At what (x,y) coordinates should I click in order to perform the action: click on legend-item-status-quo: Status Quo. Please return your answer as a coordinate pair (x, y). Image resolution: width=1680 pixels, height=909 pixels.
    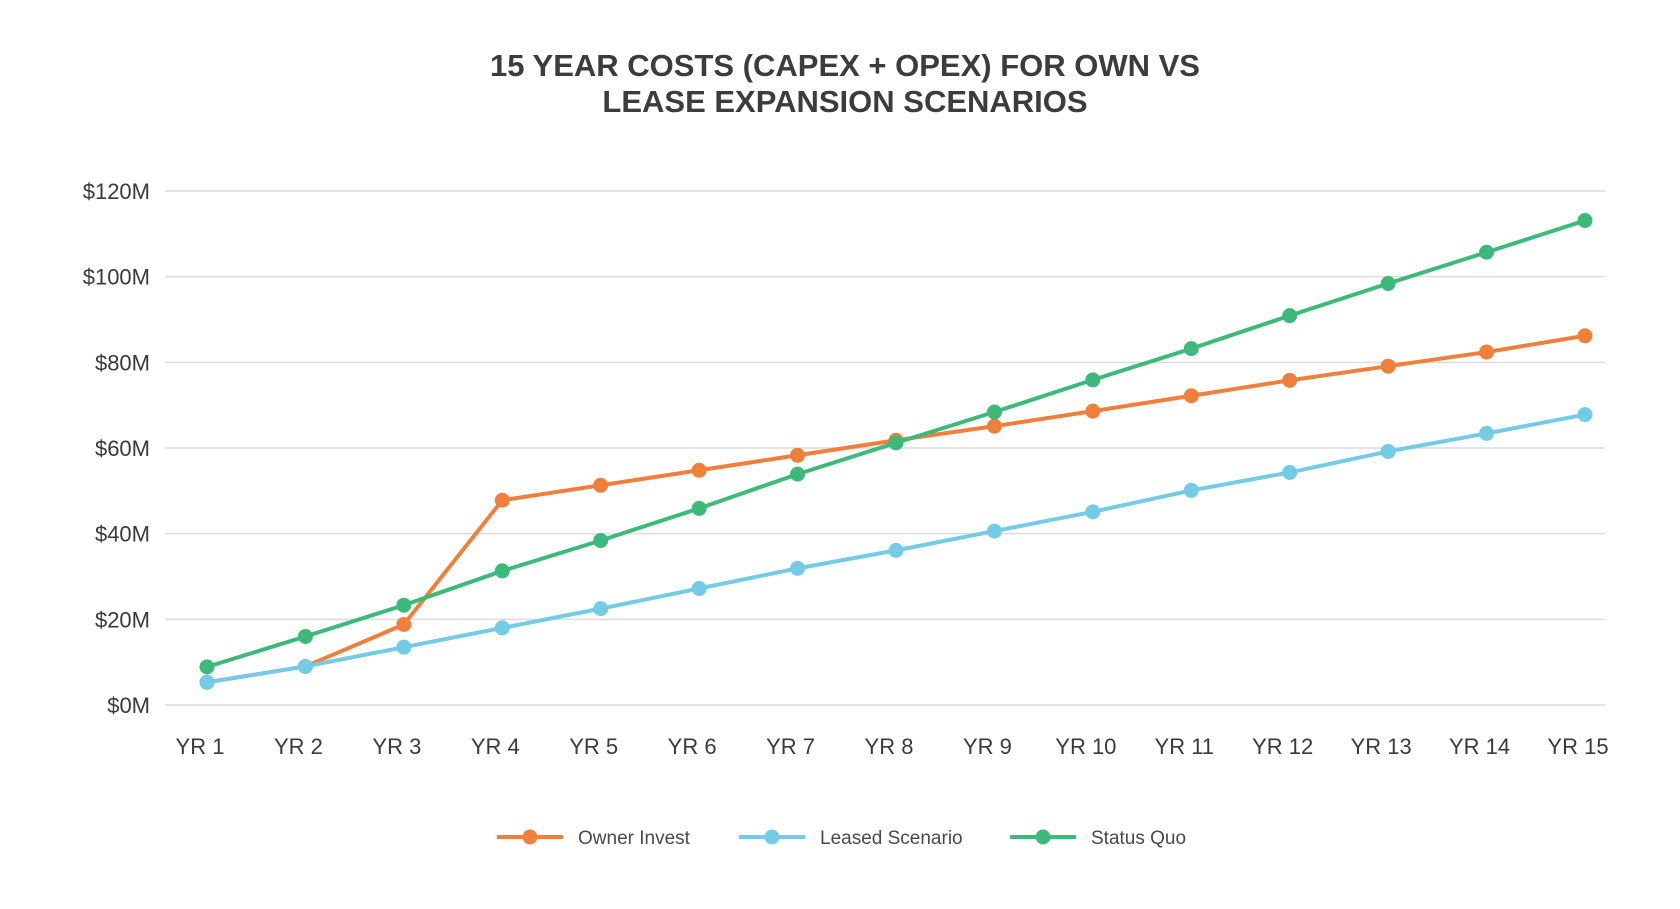
    Looking at the image, I should click on (1098, 838).